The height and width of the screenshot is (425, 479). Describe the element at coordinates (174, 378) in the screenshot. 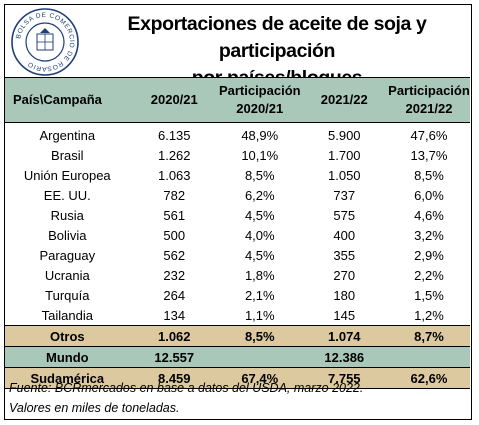

I see `table-cell: 8.459` at that location.